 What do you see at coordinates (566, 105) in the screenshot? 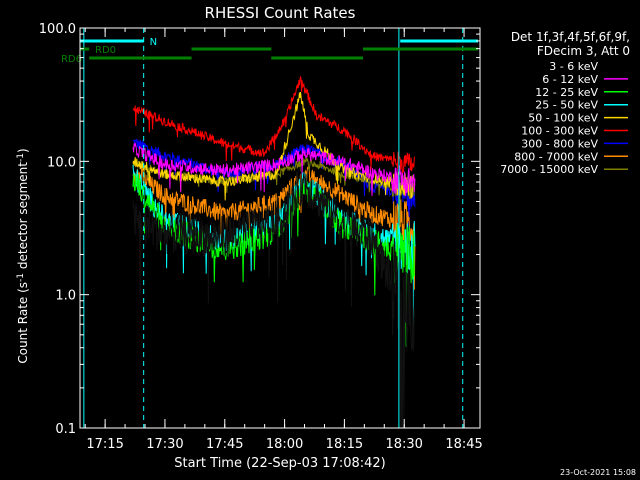
I see `legend-entry-label: 25 - 50 keV` at bounding box center [566, 105].